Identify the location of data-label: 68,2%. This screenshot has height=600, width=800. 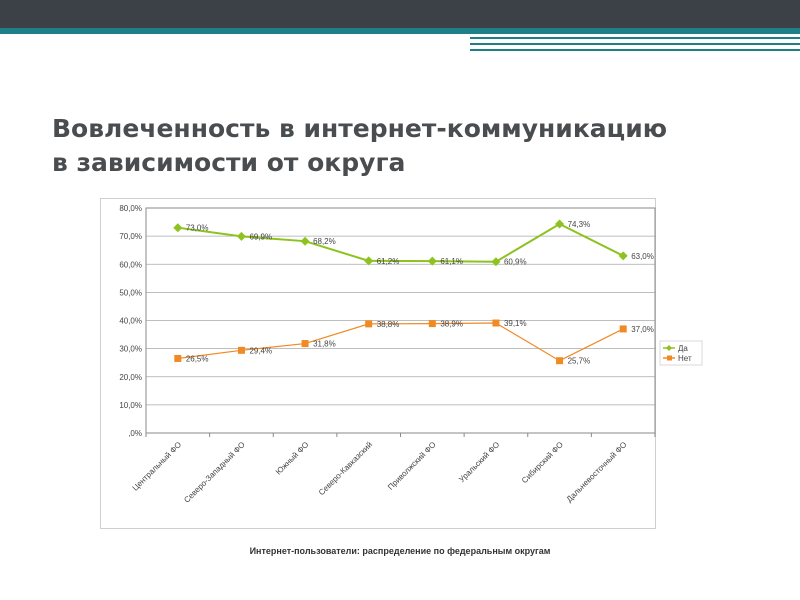
(324, 241).